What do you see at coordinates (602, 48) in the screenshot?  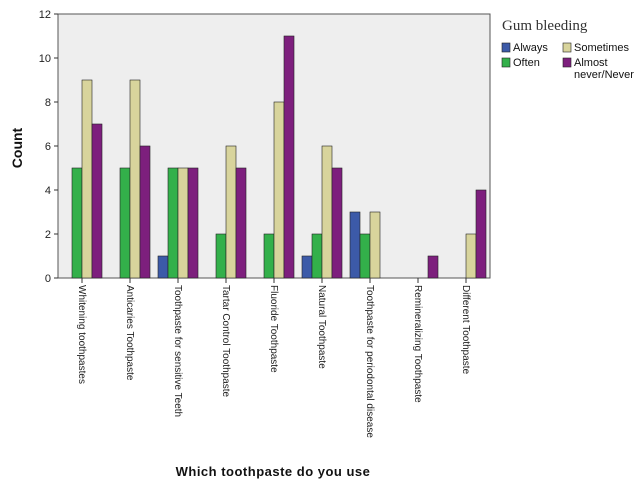 I see `legend-entry: Sometimes` at bounding box center [602, 48].